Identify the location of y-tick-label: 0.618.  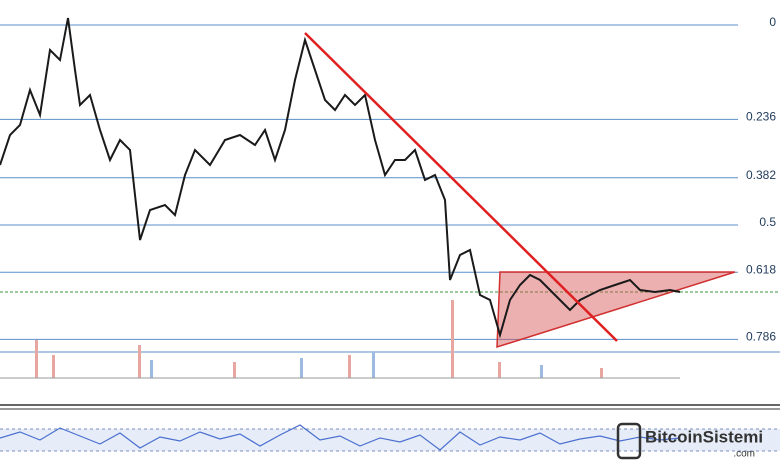
(761, 269).